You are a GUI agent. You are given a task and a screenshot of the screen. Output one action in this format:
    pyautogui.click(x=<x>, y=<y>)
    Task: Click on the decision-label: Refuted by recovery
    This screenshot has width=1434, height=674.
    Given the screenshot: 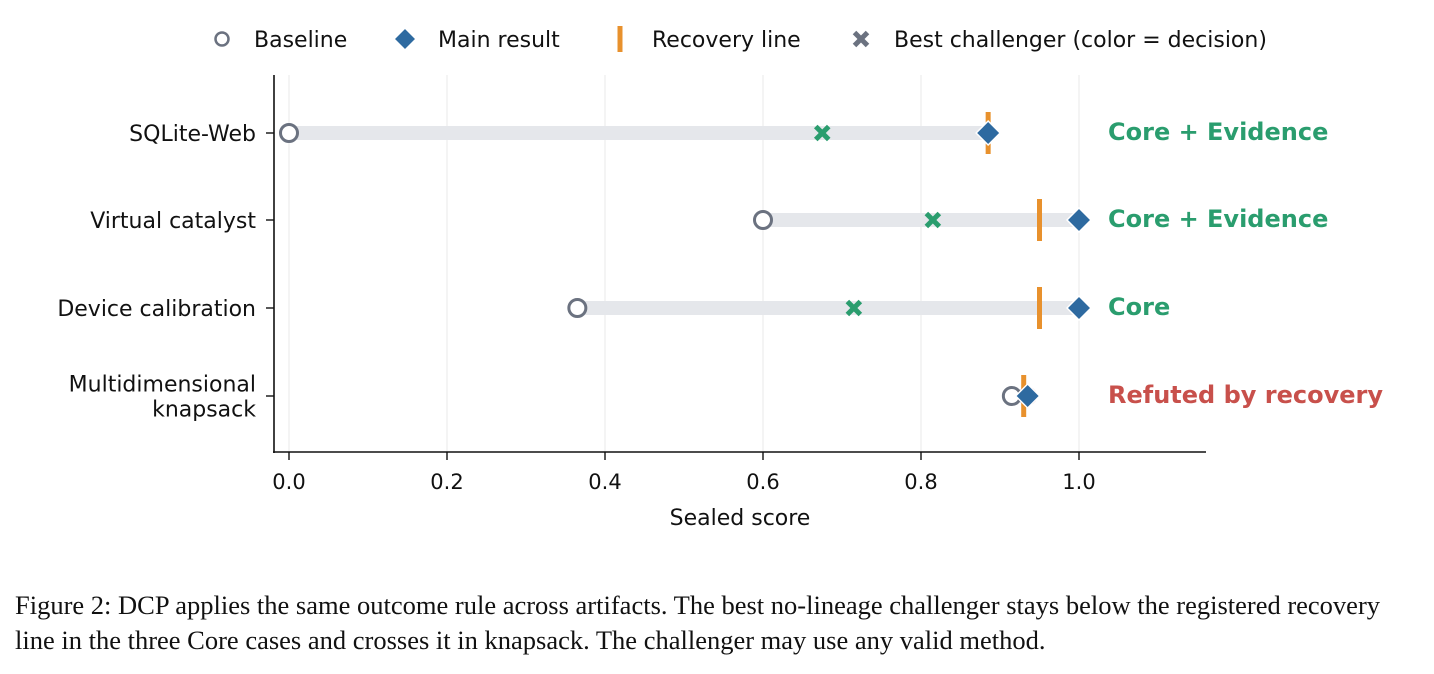 What is the action you would take?
    pyautogui.click(x=1245, y=395)
    